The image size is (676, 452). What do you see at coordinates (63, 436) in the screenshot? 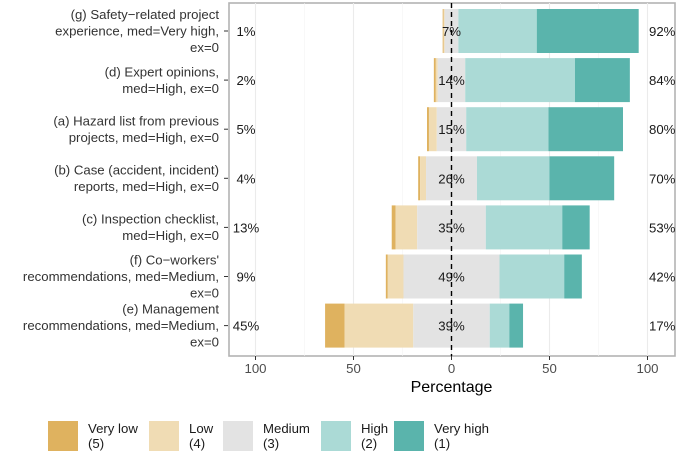
I see `legend-swatch-very-low` at bounding box center [63, 436].